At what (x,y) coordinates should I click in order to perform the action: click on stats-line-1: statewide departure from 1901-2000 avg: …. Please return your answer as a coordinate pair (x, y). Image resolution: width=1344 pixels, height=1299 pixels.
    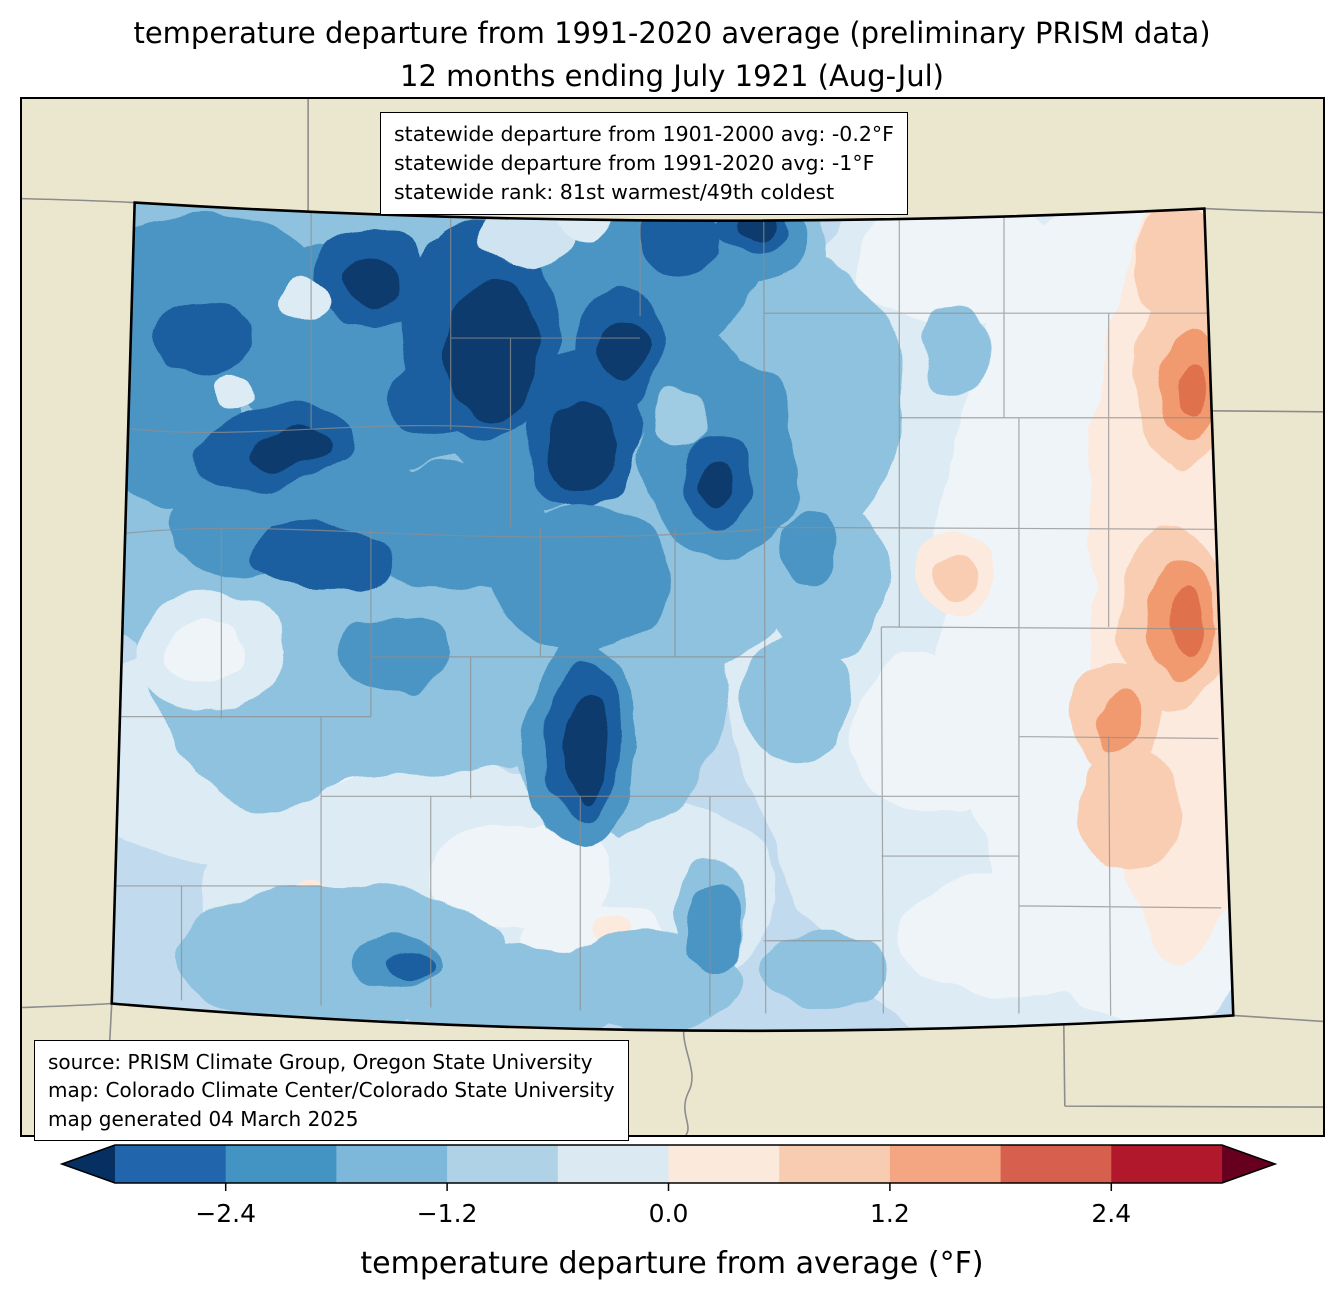
    Looking at the image, I should click on (644, 134).